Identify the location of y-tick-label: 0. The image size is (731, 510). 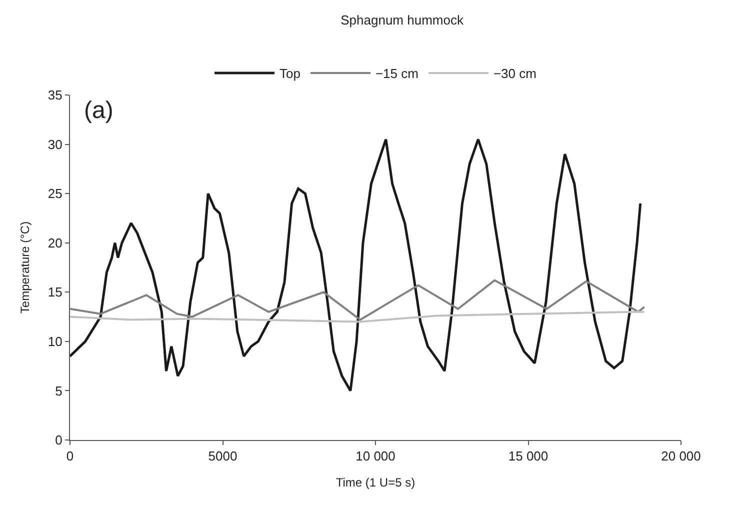
(58, 440).